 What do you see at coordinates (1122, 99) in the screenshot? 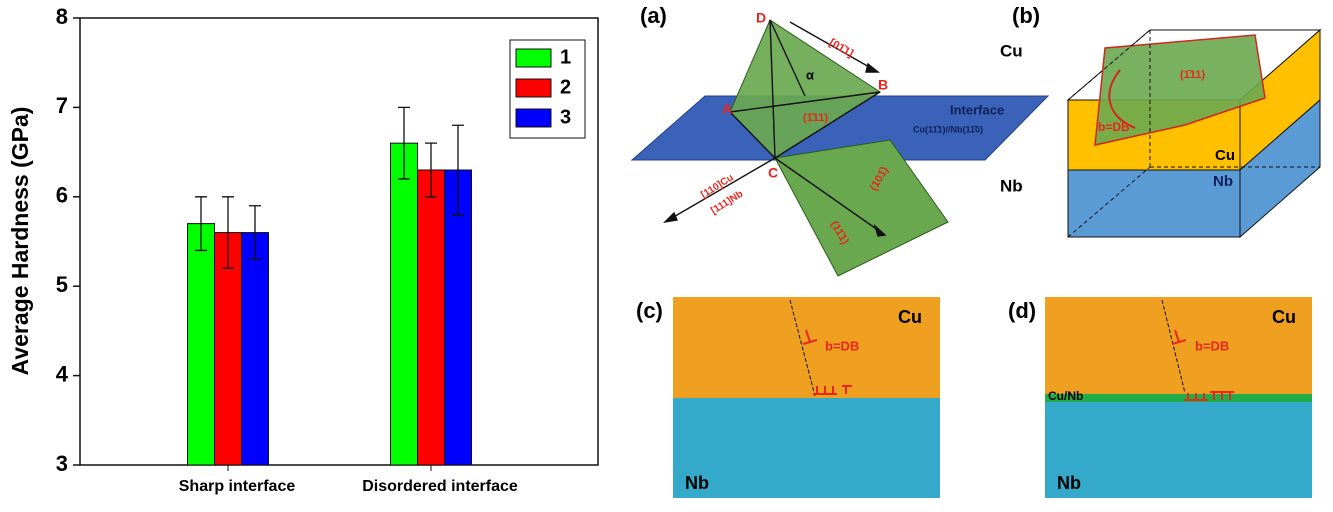
I see `dislocation-line` at bounding box center [1122, 99].